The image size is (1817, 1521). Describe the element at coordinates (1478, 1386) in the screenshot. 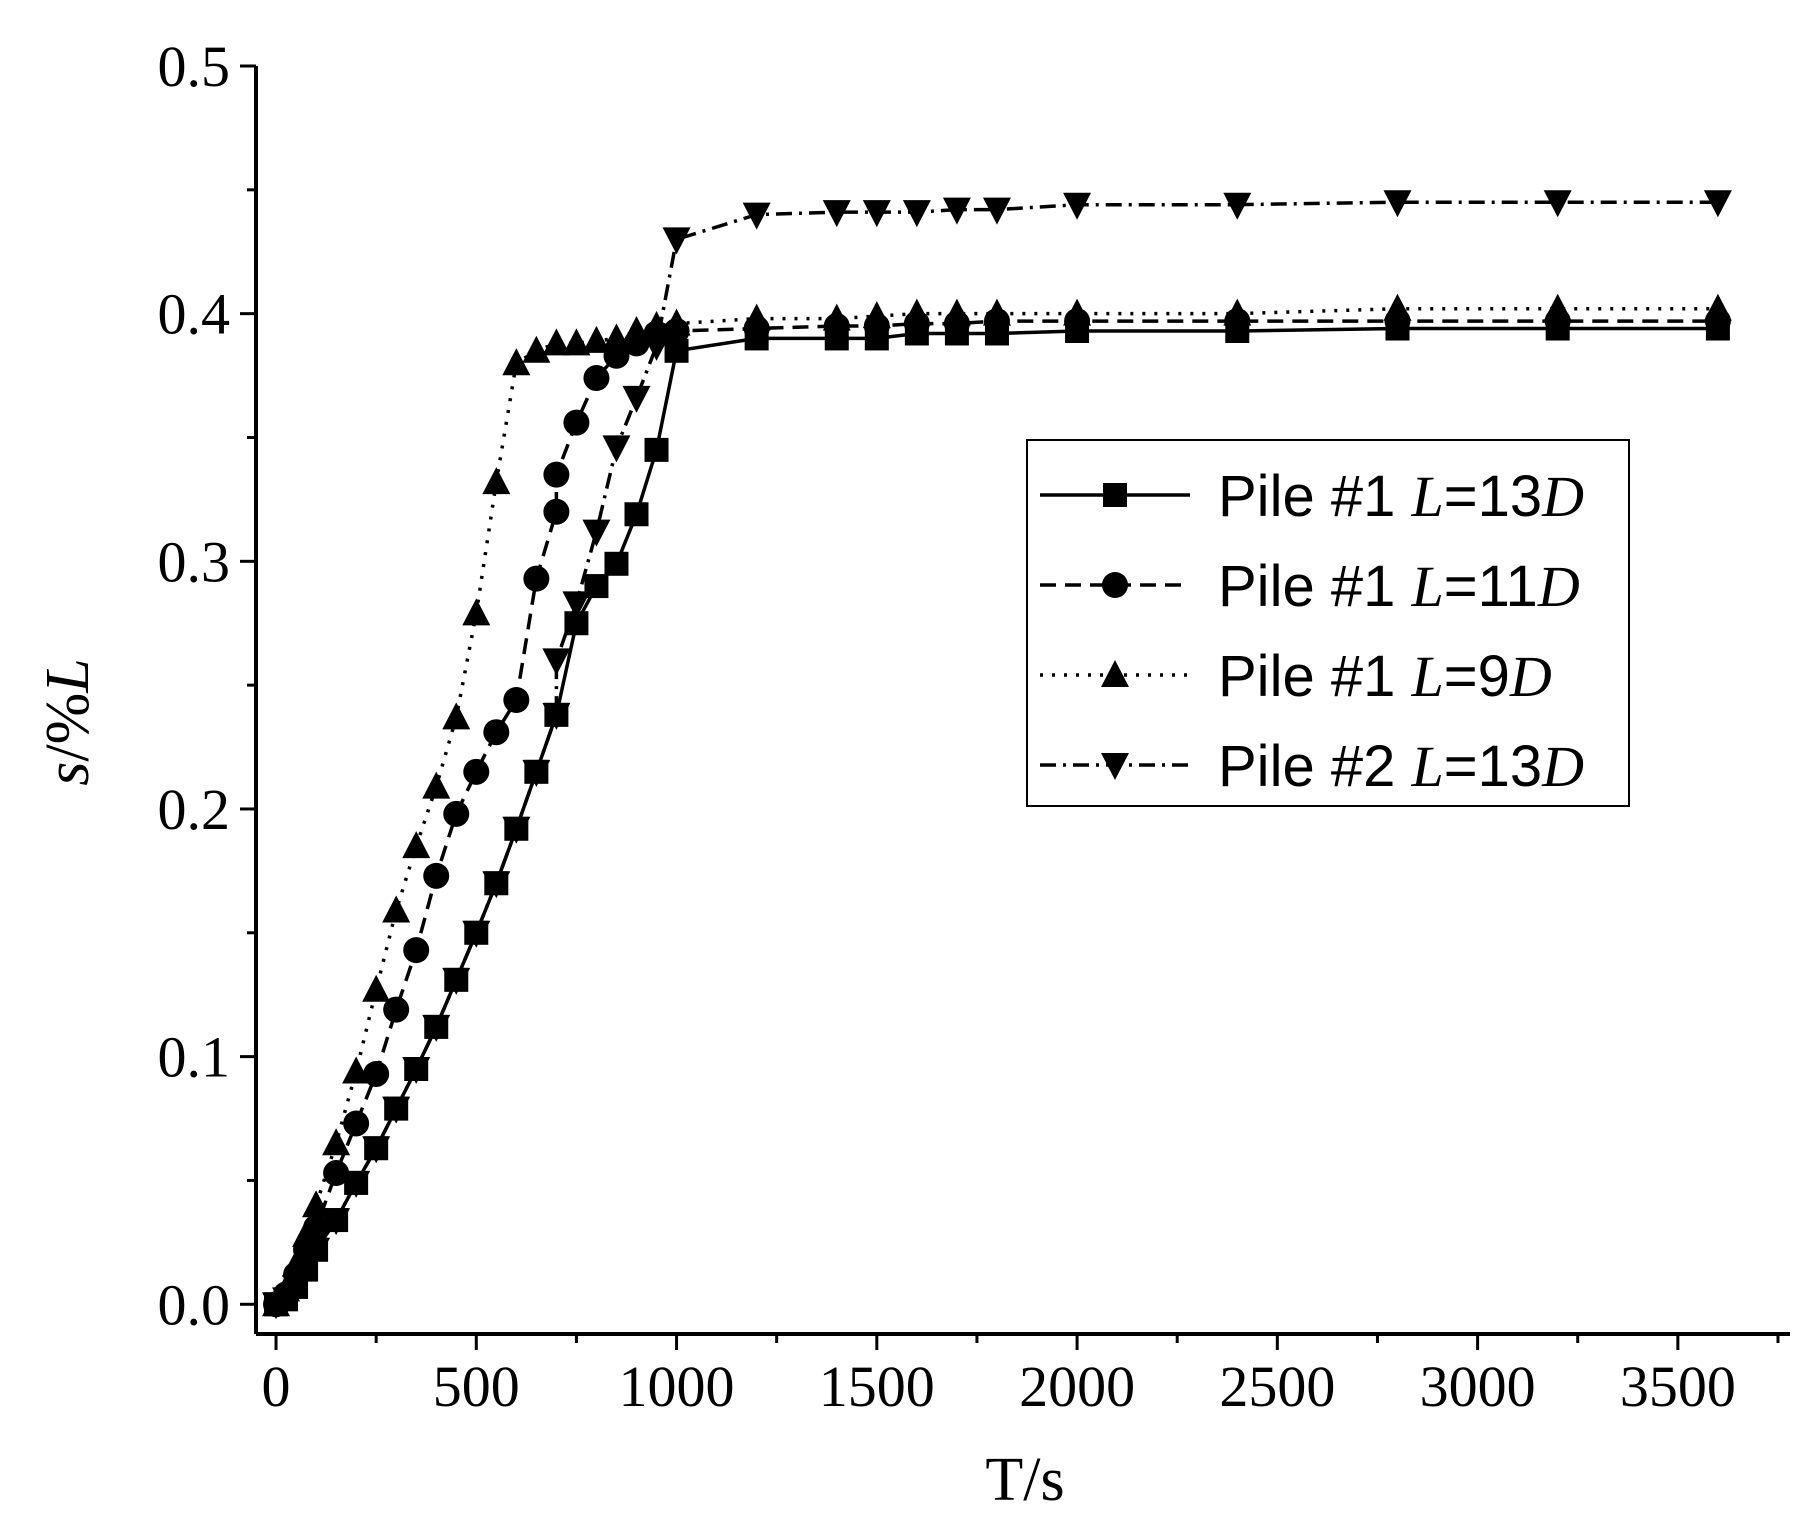

I see `x-tick-label: 3000` at that location.